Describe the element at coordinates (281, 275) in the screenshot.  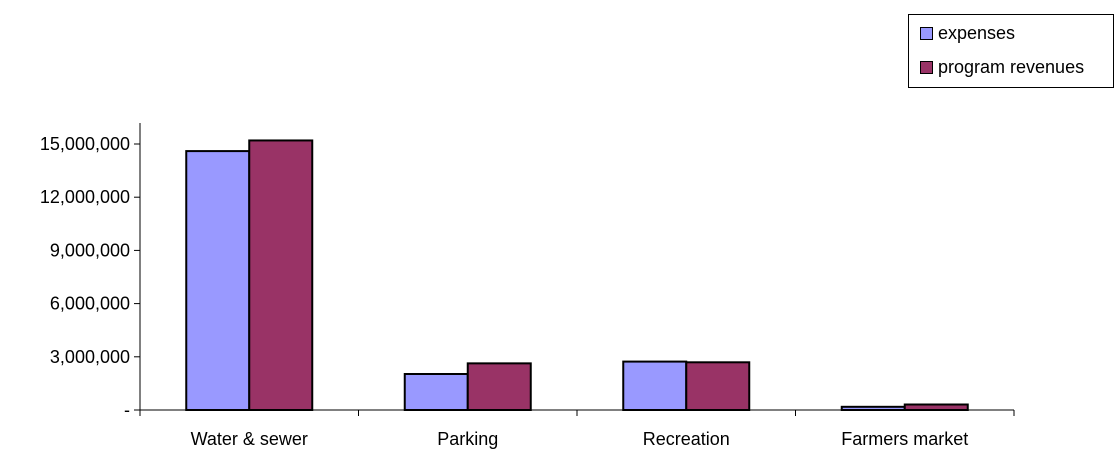
I see `bar-program-revenues-water-sewer` at that location.